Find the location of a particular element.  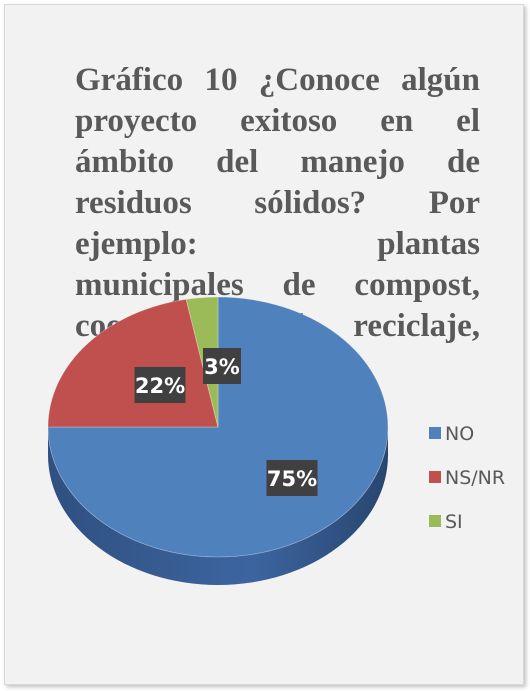

data-label-no: 75% is located at coordinates (292, 478).